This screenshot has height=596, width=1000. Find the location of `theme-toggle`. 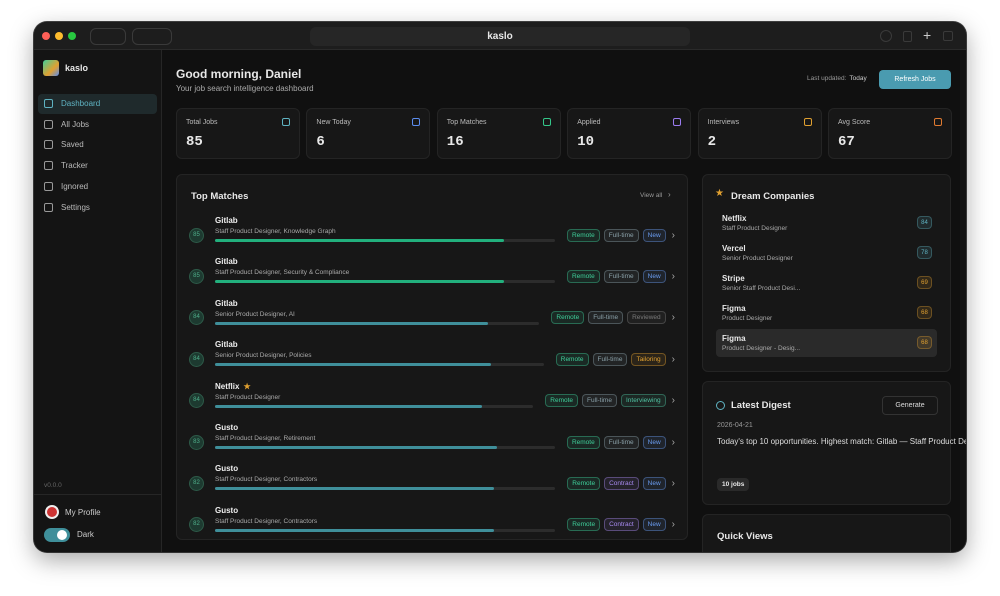

theme-toggle is located at coordinates (57, 535).